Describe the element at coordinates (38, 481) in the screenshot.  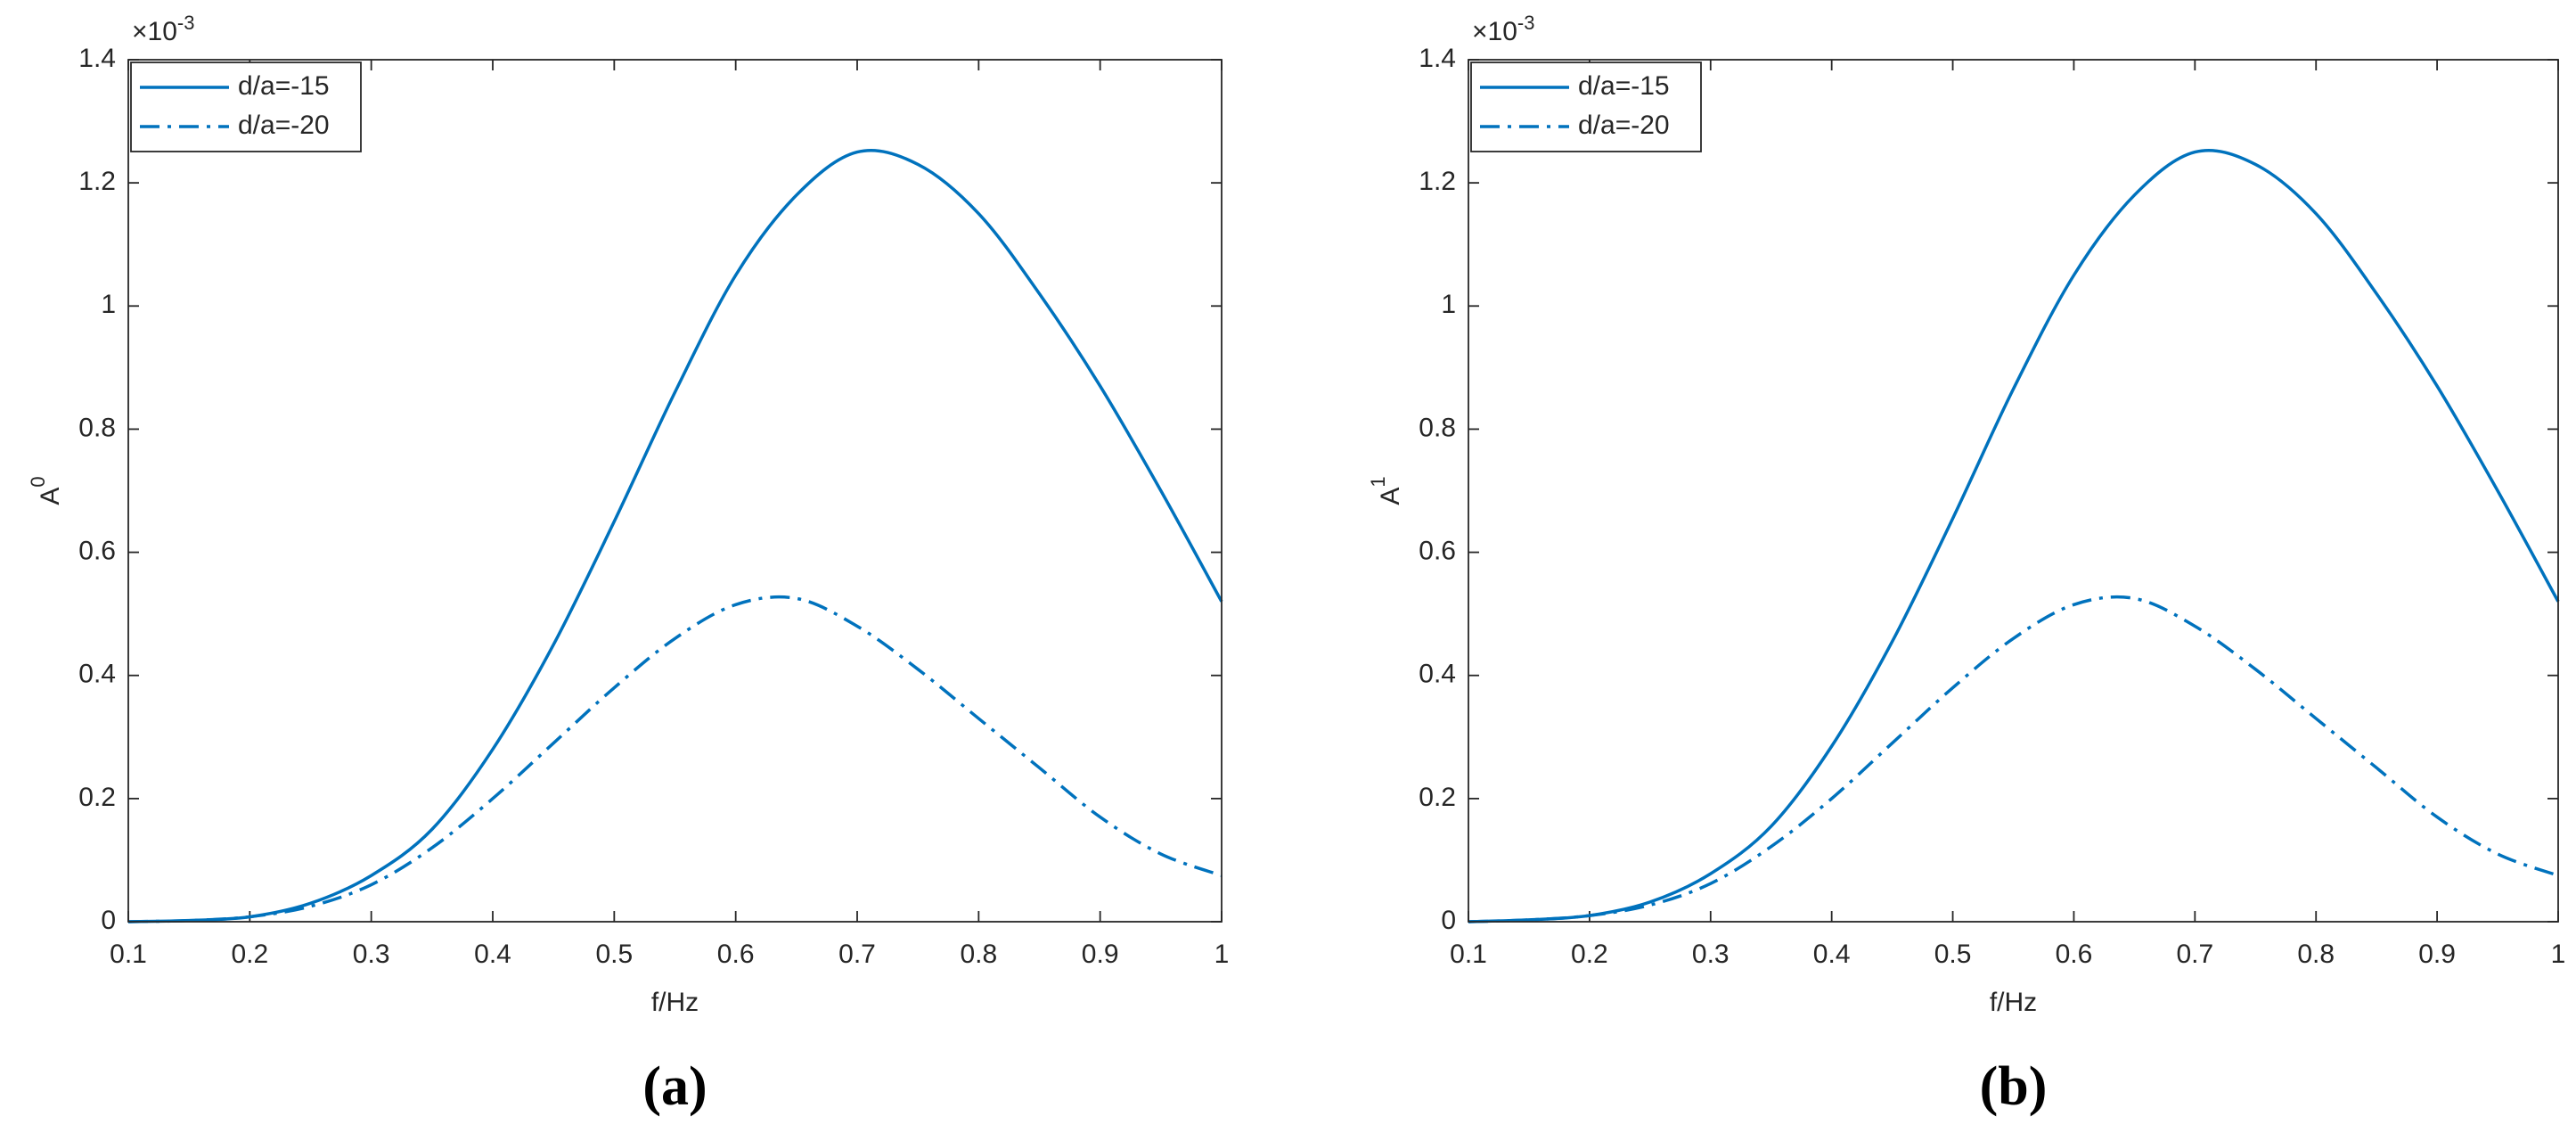
I see `y-label-superscript: 0` at that location.